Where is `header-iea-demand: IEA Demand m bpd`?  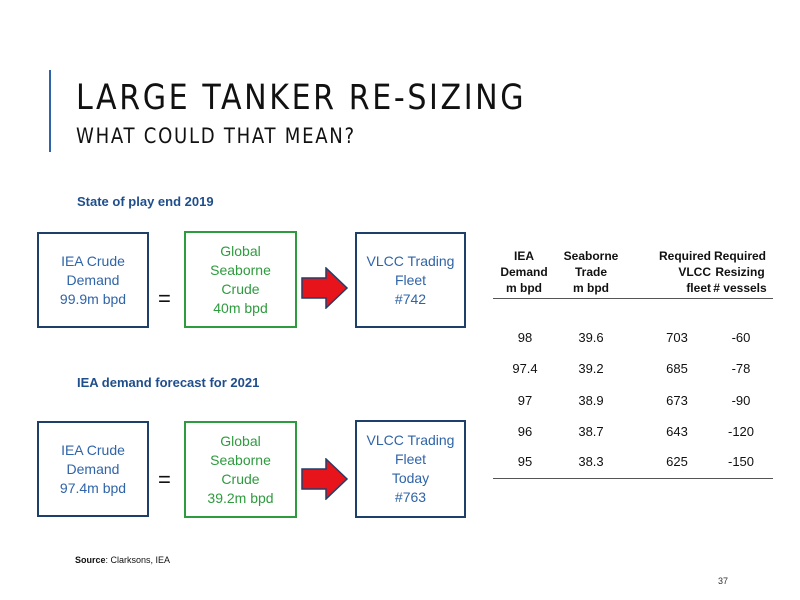
header-iea-demand: IEA Demand m bpd is located at coordinates (524, 272).